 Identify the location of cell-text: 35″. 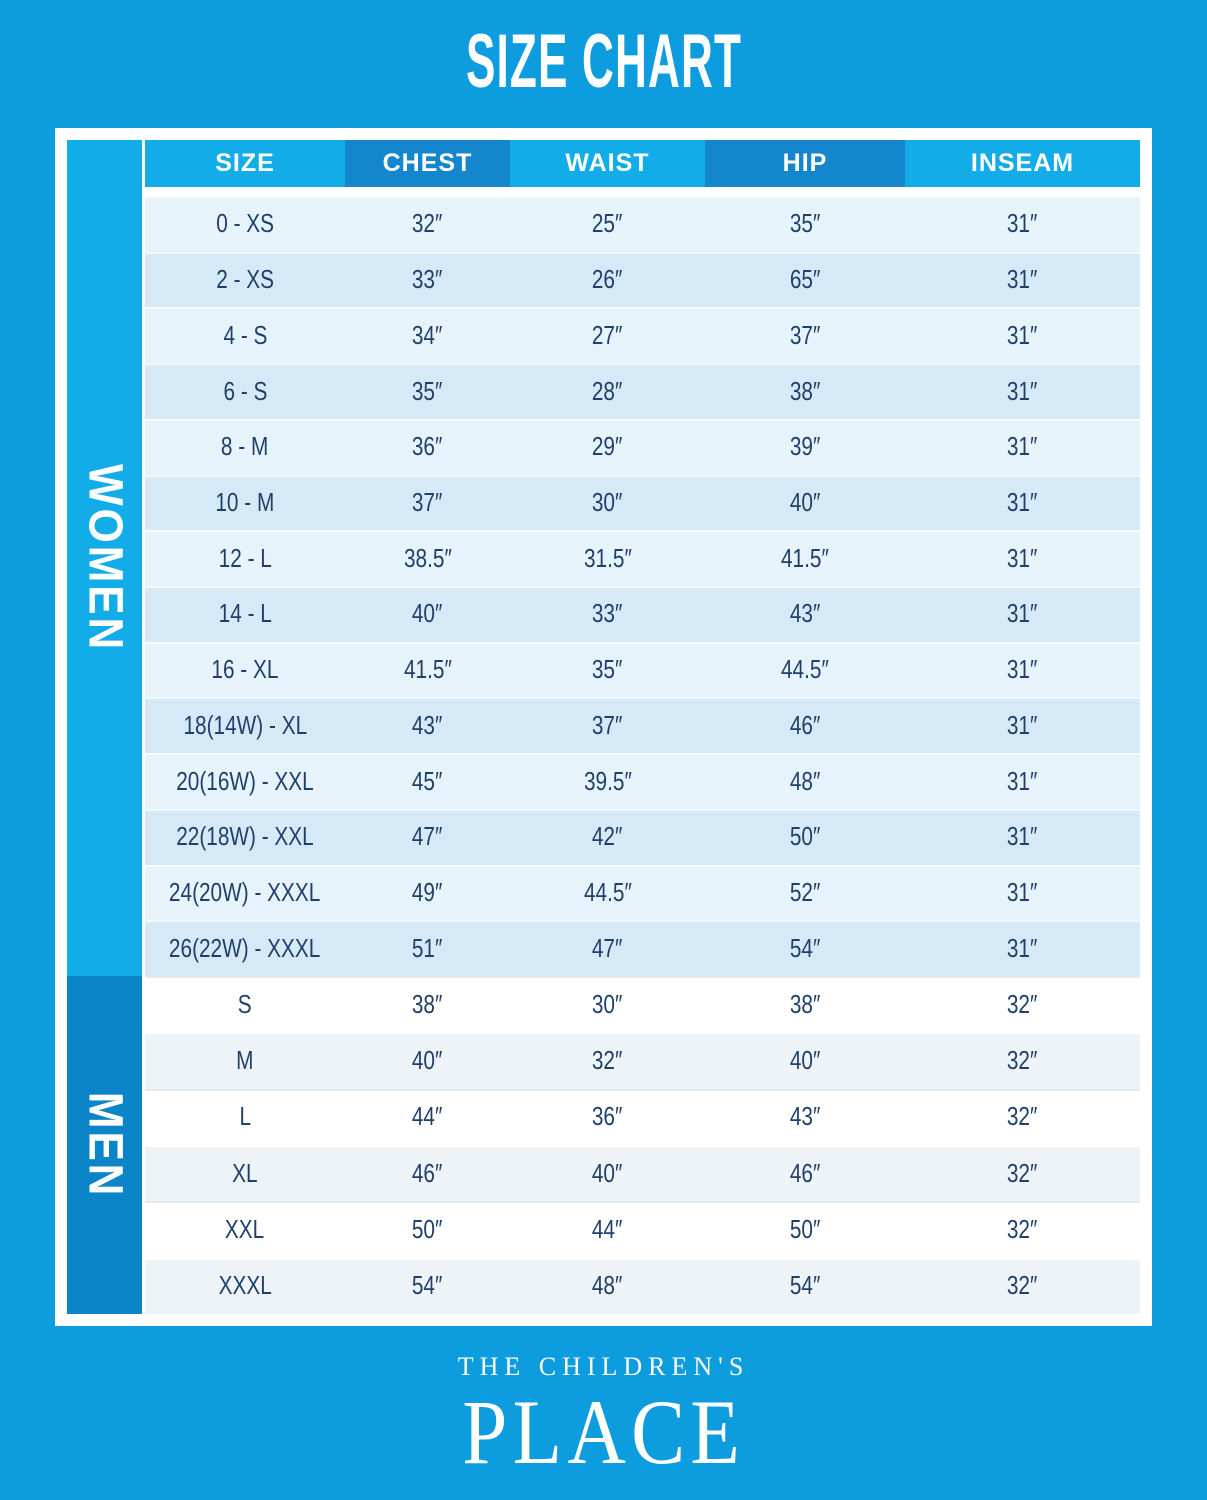
(427, 390).